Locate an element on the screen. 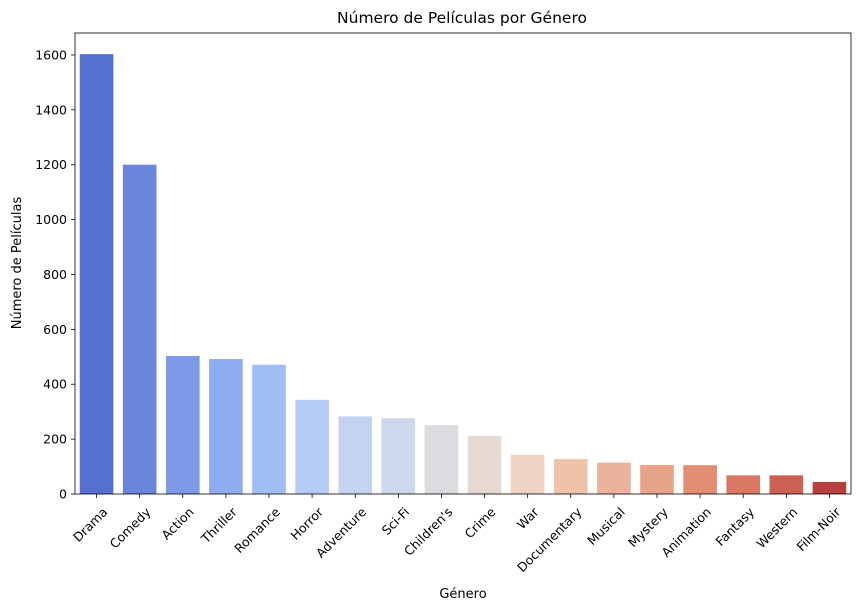 This screenshot has height=610, width=864. bar-drama is located at coordinates (96, 274).